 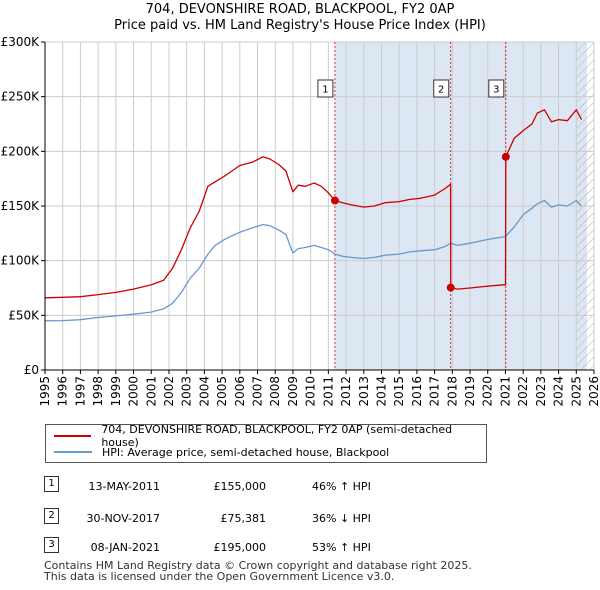 I want to click on x-tick-label: 2004, so click(x=204, y=391).